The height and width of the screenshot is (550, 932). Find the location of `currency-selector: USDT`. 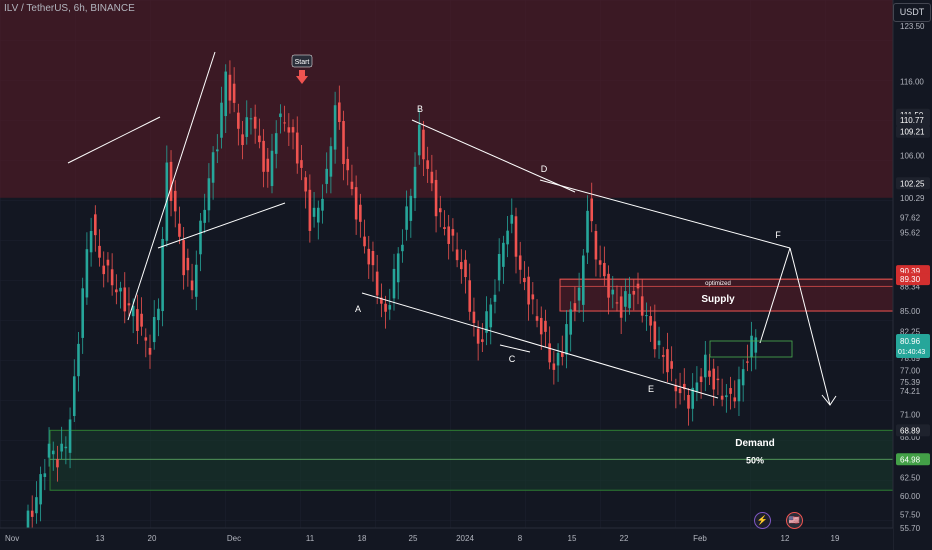

currency-selector: USDT is located at coordinates (912, 12).